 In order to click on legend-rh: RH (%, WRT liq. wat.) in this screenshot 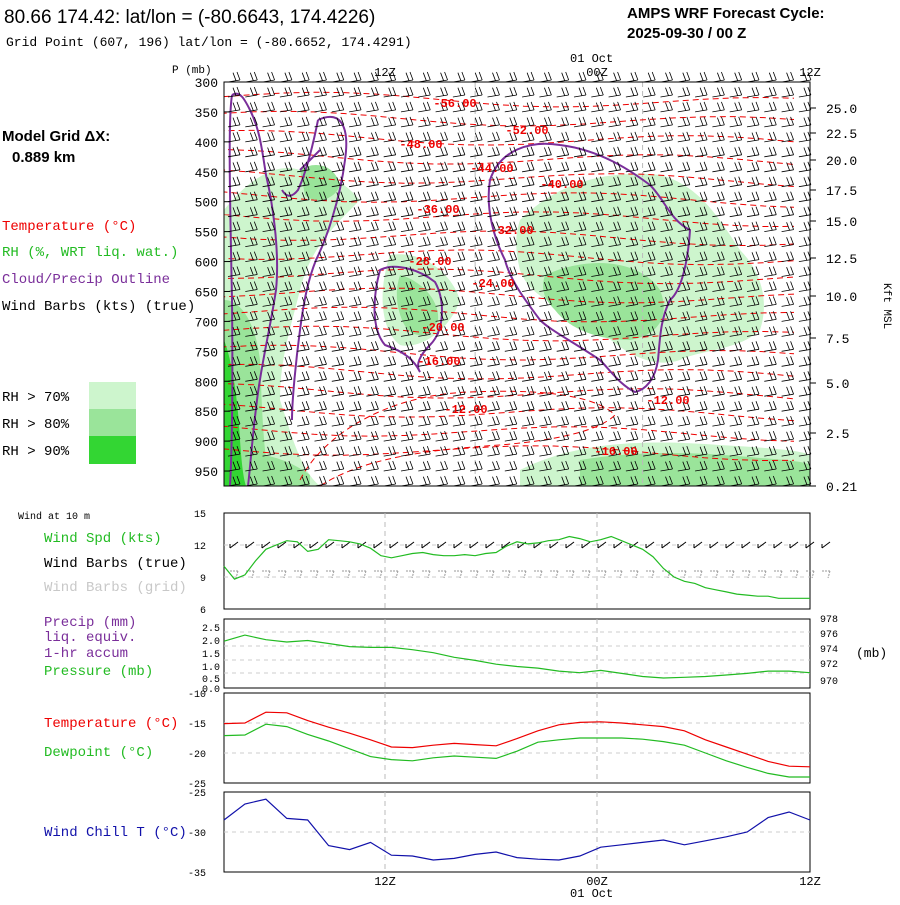, I will do `click(90, 253)`.